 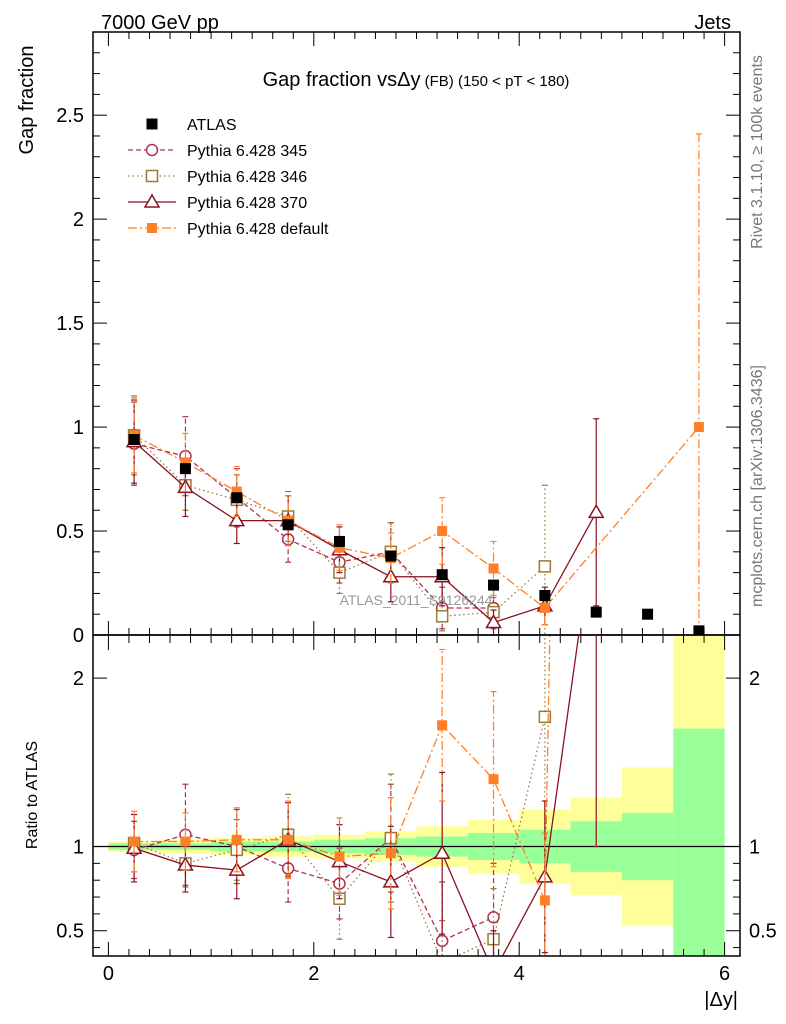 I want to click on ratio-y-tick-label: 1, so click(x=78, y=848).